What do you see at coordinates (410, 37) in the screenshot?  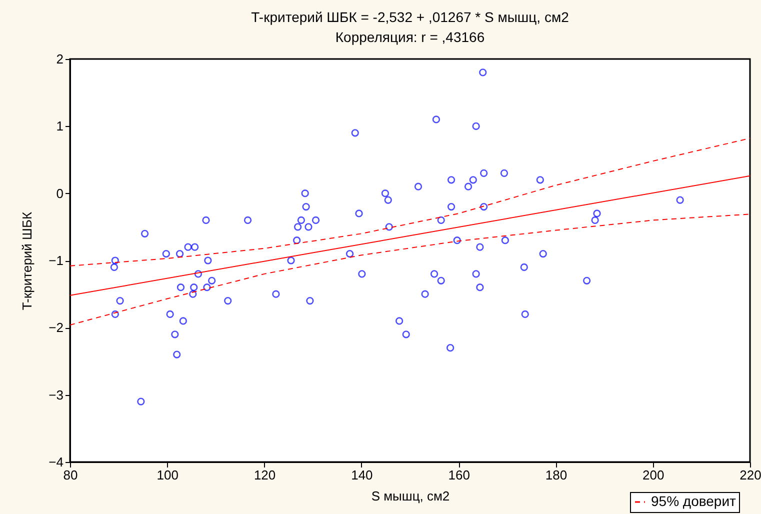 I see `chart-subtitle: Корреляция: r = ,43166` at bounding box center [410, 37].